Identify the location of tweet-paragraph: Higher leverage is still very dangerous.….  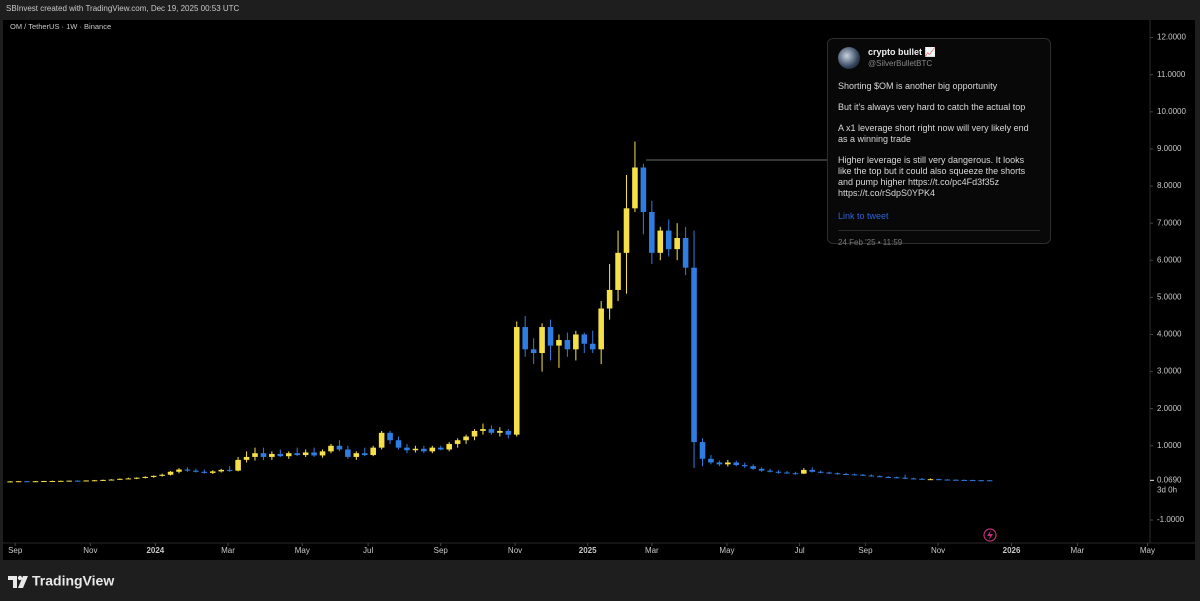
(932, 176).